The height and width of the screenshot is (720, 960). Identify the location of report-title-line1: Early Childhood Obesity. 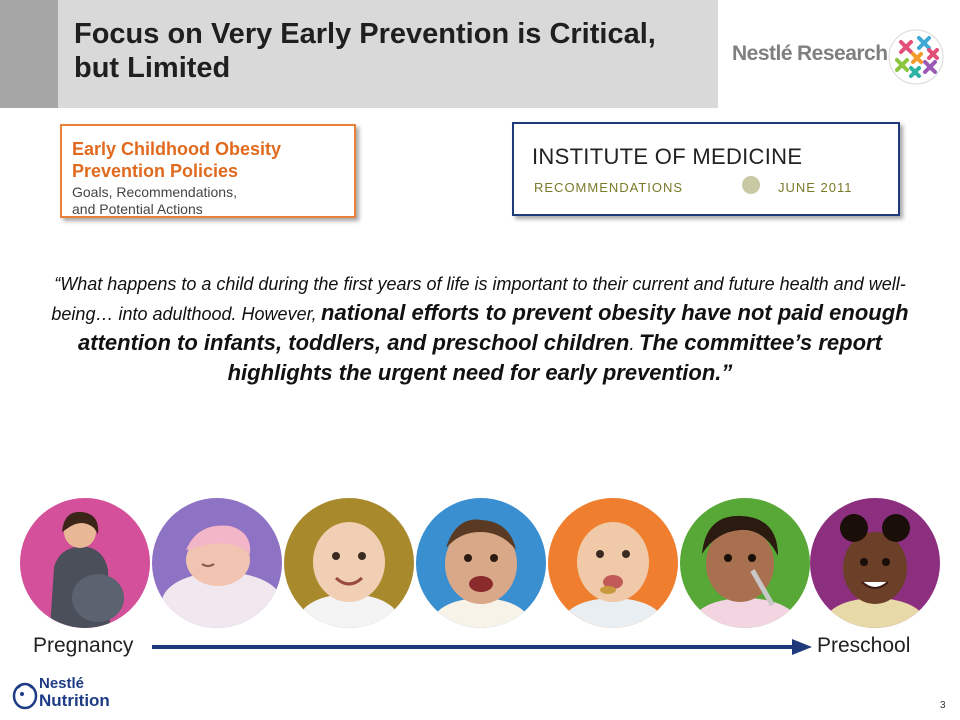
(177, 149).